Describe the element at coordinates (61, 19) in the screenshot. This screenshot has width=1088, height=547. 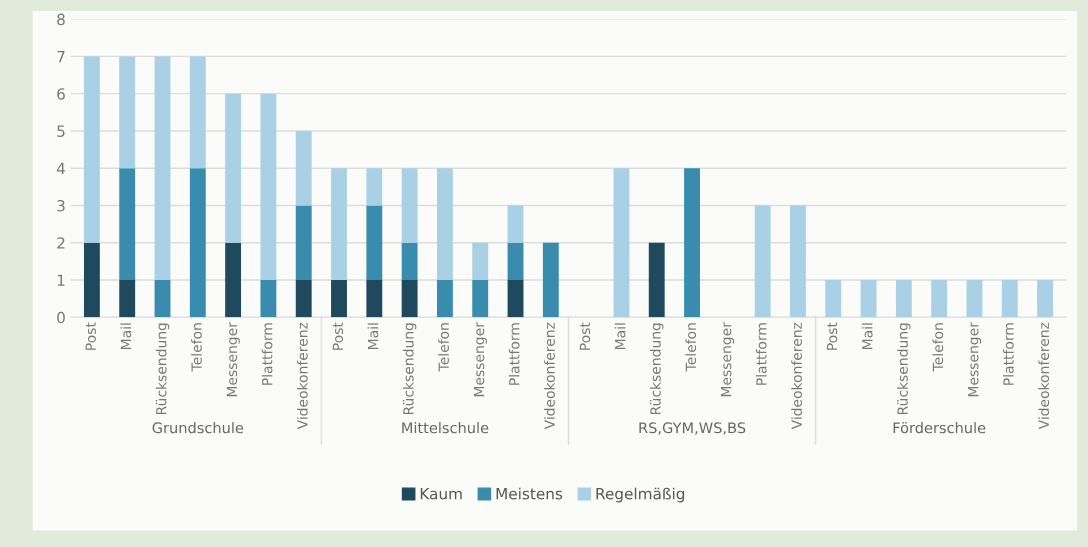
I see `y-tick-label: 8` at that location.